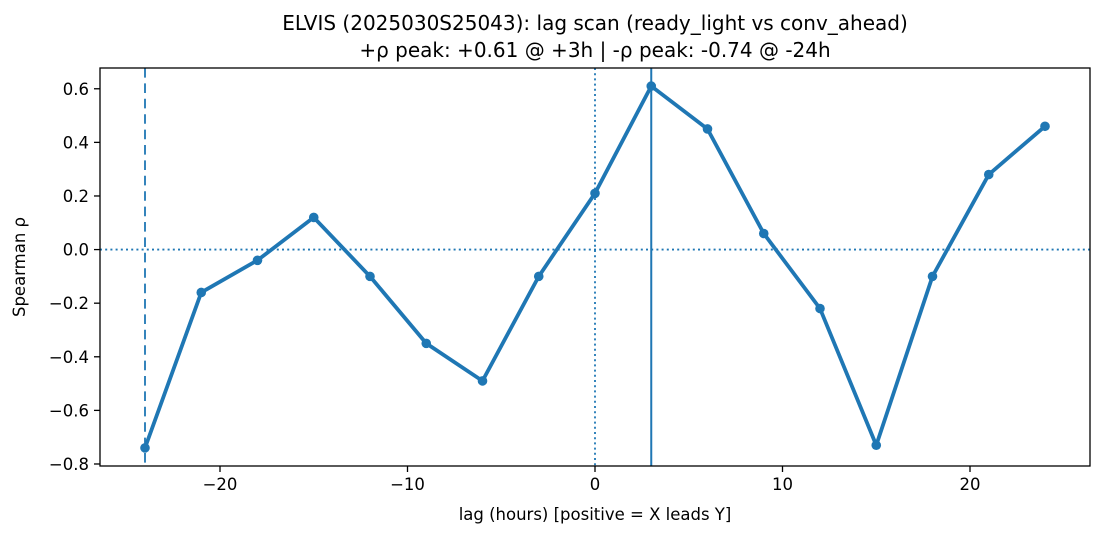 This screenshot has height=540, width=1105. What do you see at coordinates (407, 484) in the screenshot?
I see `x-tick-label: −10` at bounding box center [407, 484].